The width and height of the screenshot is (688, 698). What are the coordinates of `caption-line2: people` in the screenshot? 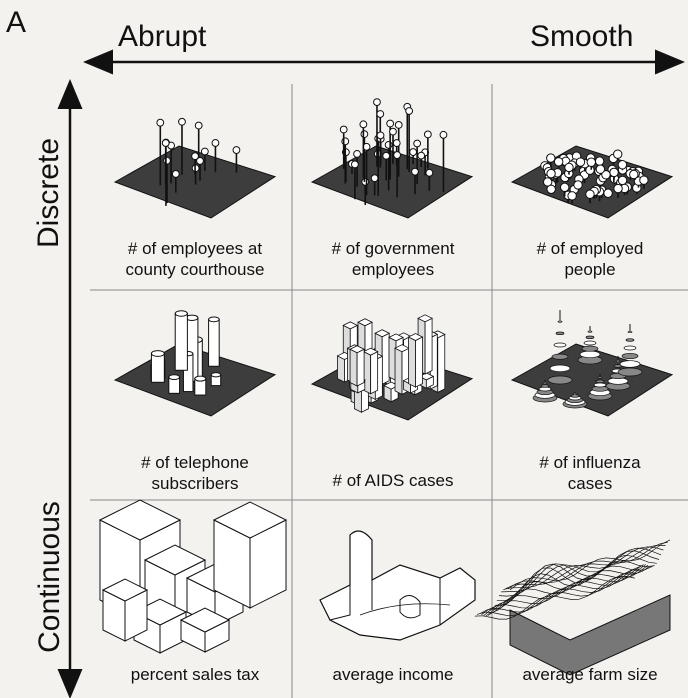 It's located at (590, 269).